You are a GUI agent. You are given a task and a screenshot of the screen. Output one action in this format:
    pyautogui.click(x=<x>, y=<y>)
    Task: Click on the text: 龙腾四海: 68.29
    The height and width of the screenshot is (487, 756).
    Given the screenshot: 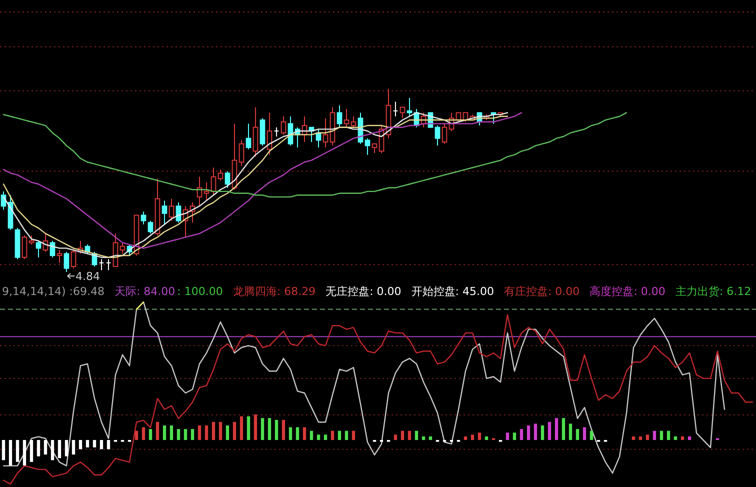 What is the action you would take?
    pyautogui.click(x=274, y=291)
    